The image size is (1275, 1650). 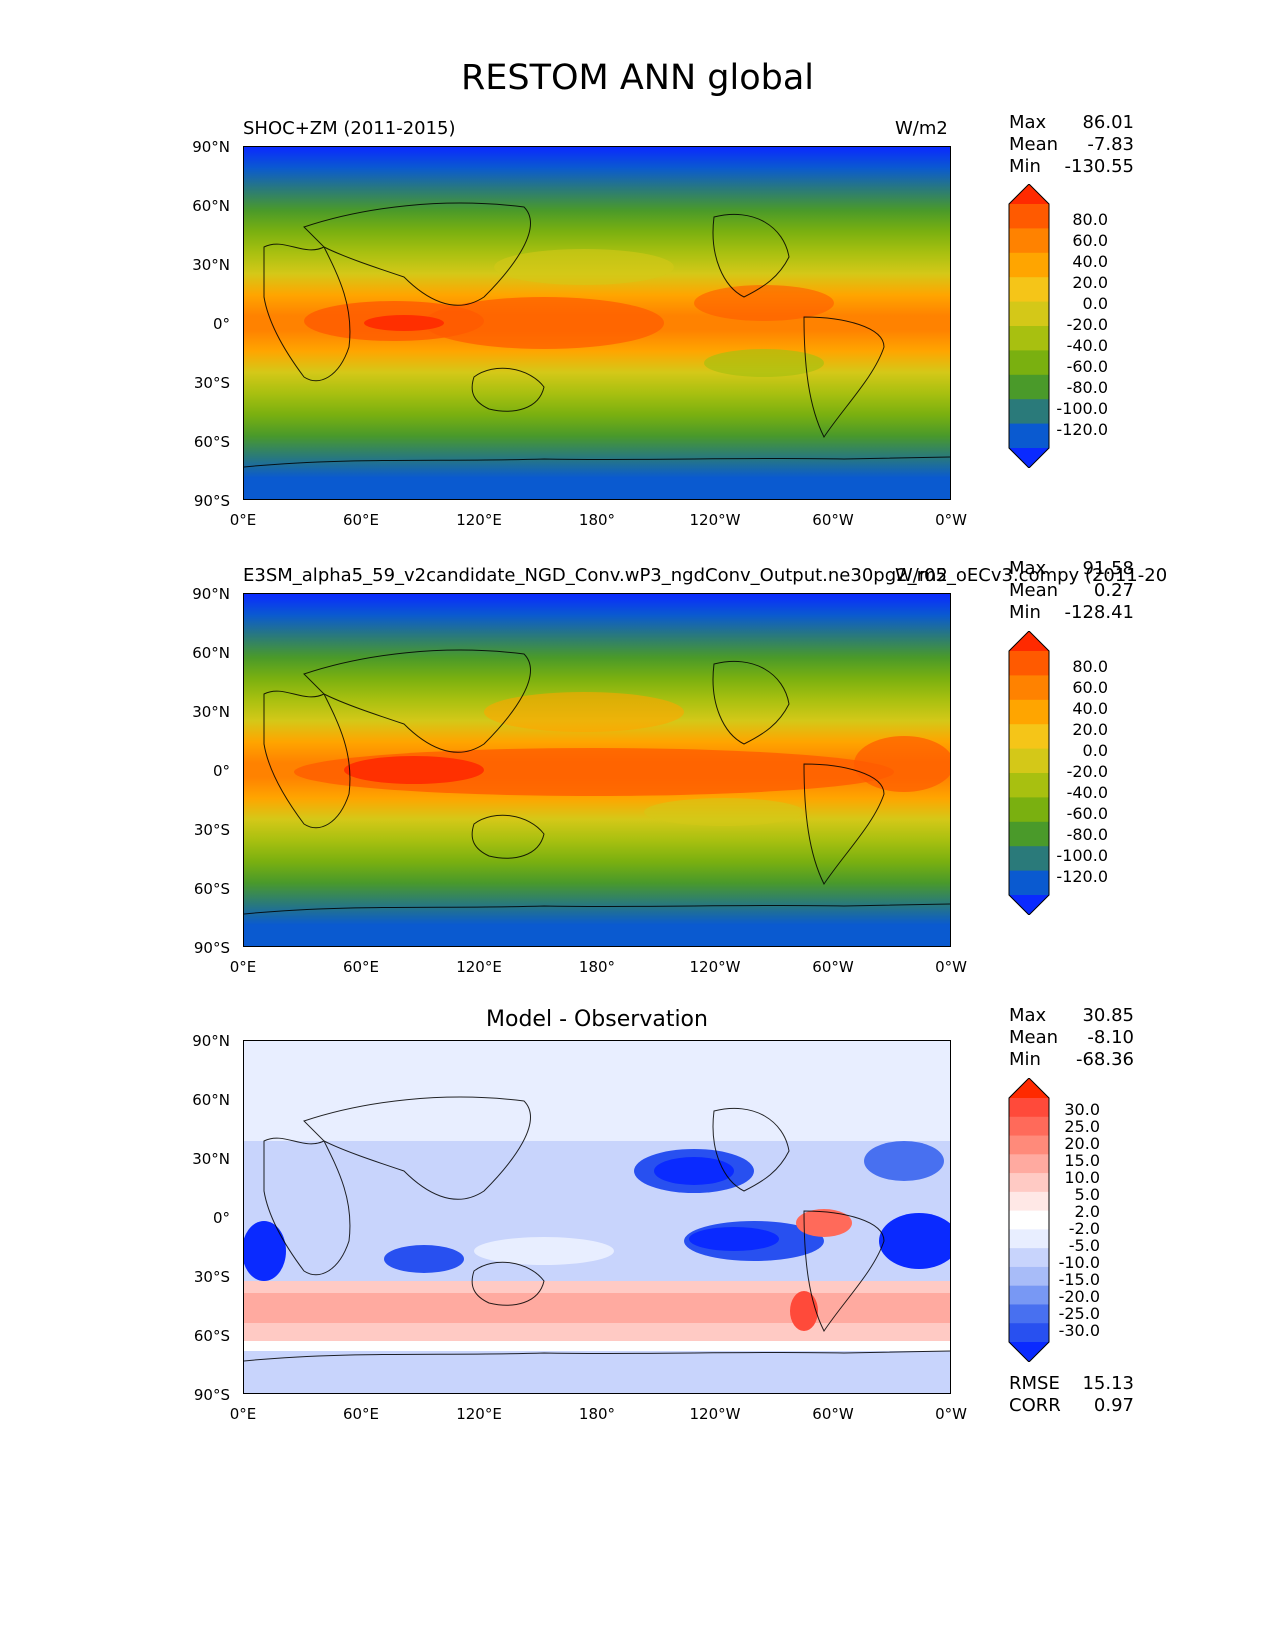 I want to click on colorbar-label: 30.0, so click(x=1082, y=1109).